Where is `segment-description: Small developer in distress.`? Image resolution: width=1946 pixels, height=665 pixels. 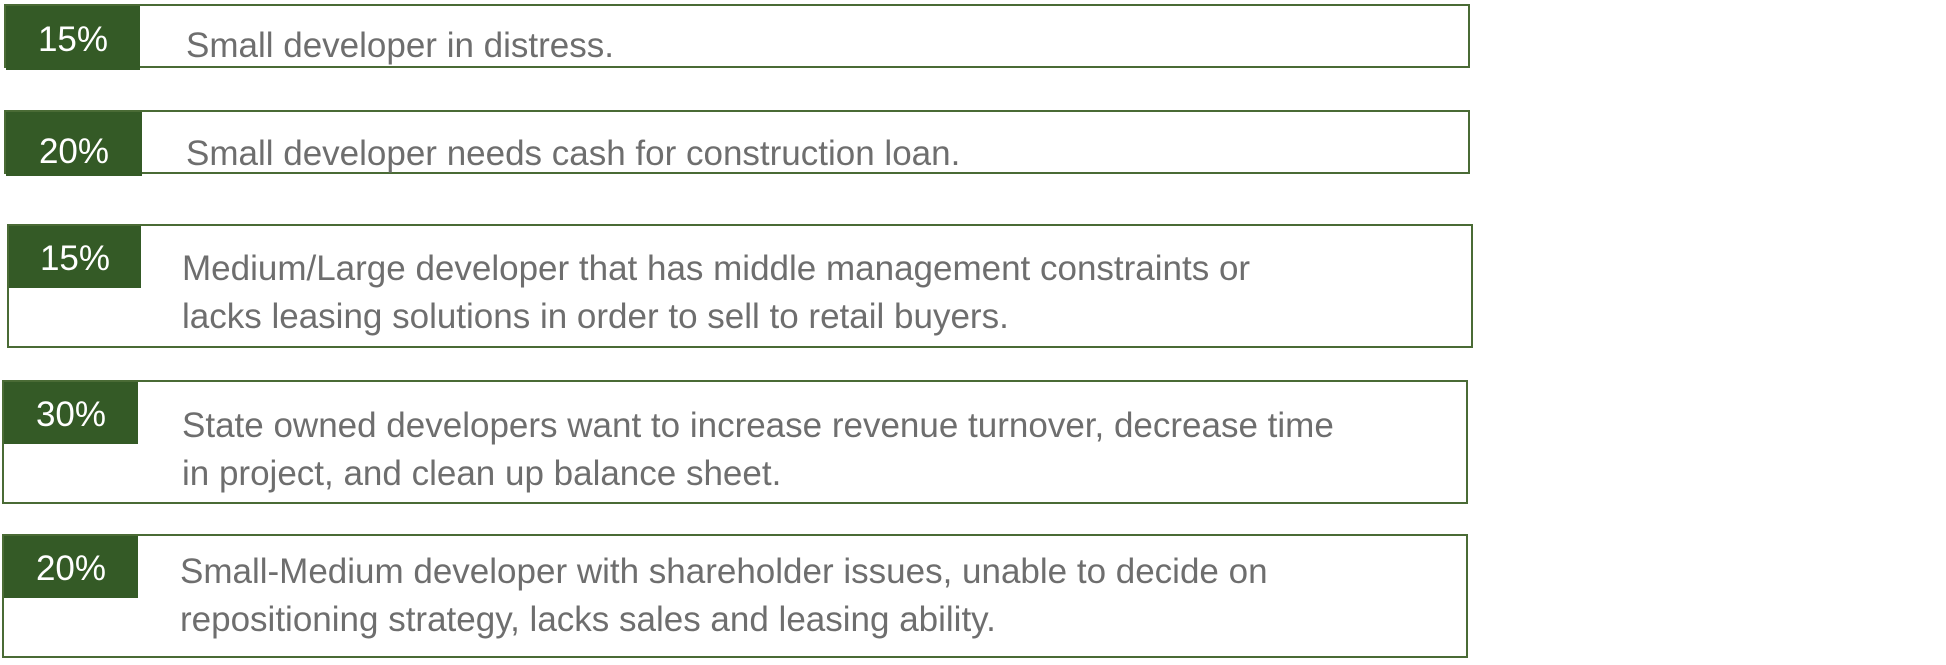 segment-description: Small developer in distress. is located at coordinates (400, 46).